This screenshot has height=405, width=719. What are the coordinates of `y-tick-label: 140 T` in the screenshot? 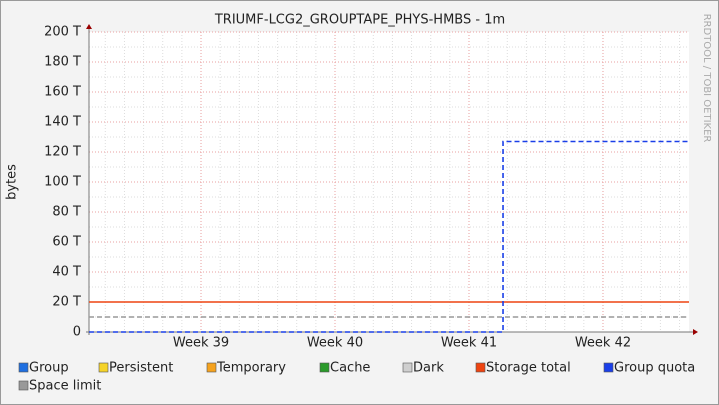 It's located at (62, 122).